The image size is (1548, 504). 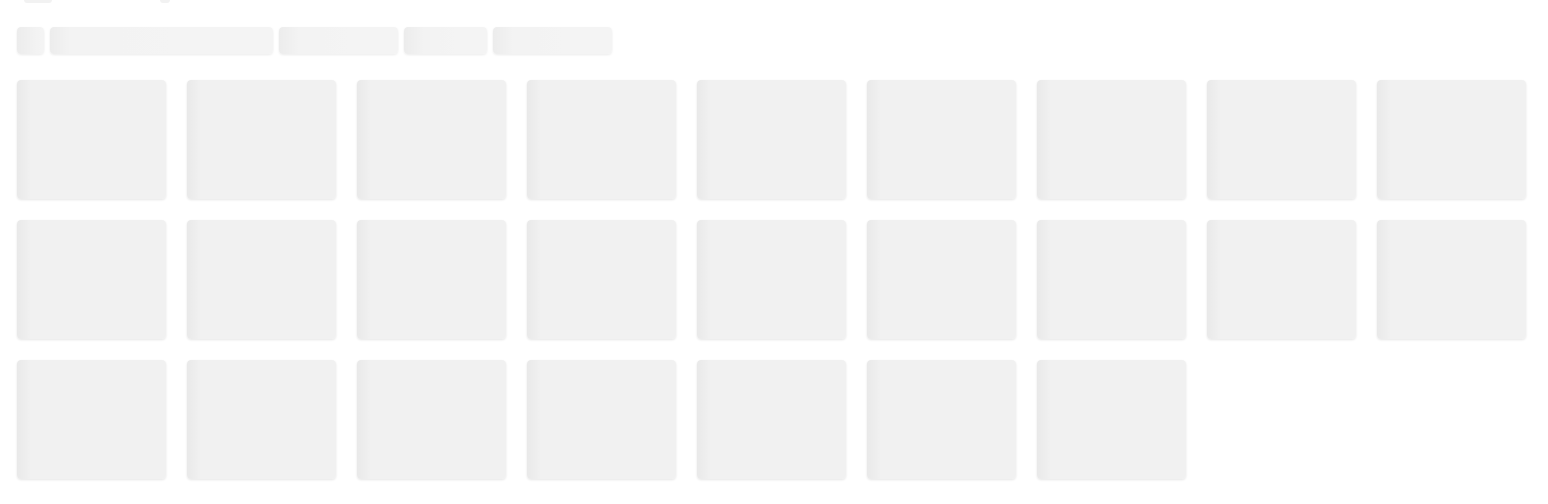 I want to click on tab-skeleton-icon, so click(x=30, y=40).